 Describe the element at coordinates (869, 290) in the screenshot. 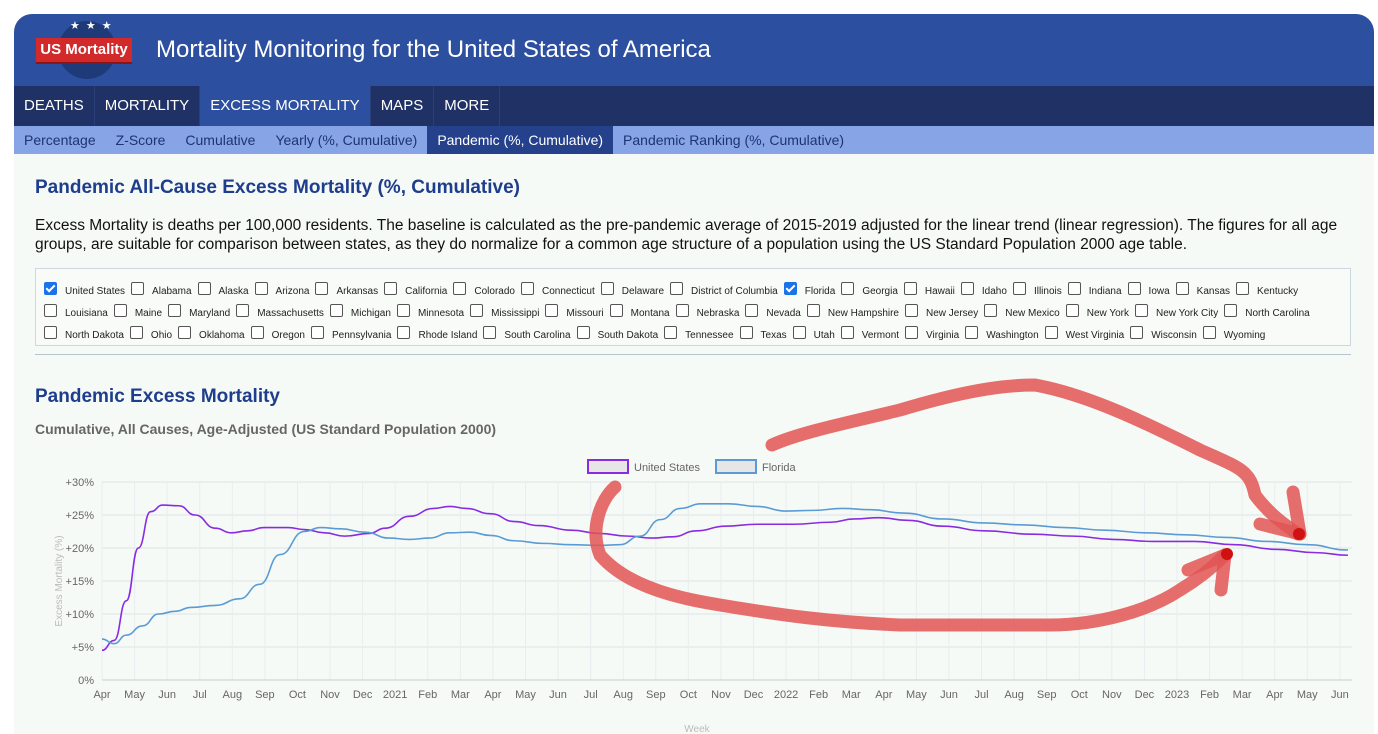

I see `state-option: Georgia` at that location.